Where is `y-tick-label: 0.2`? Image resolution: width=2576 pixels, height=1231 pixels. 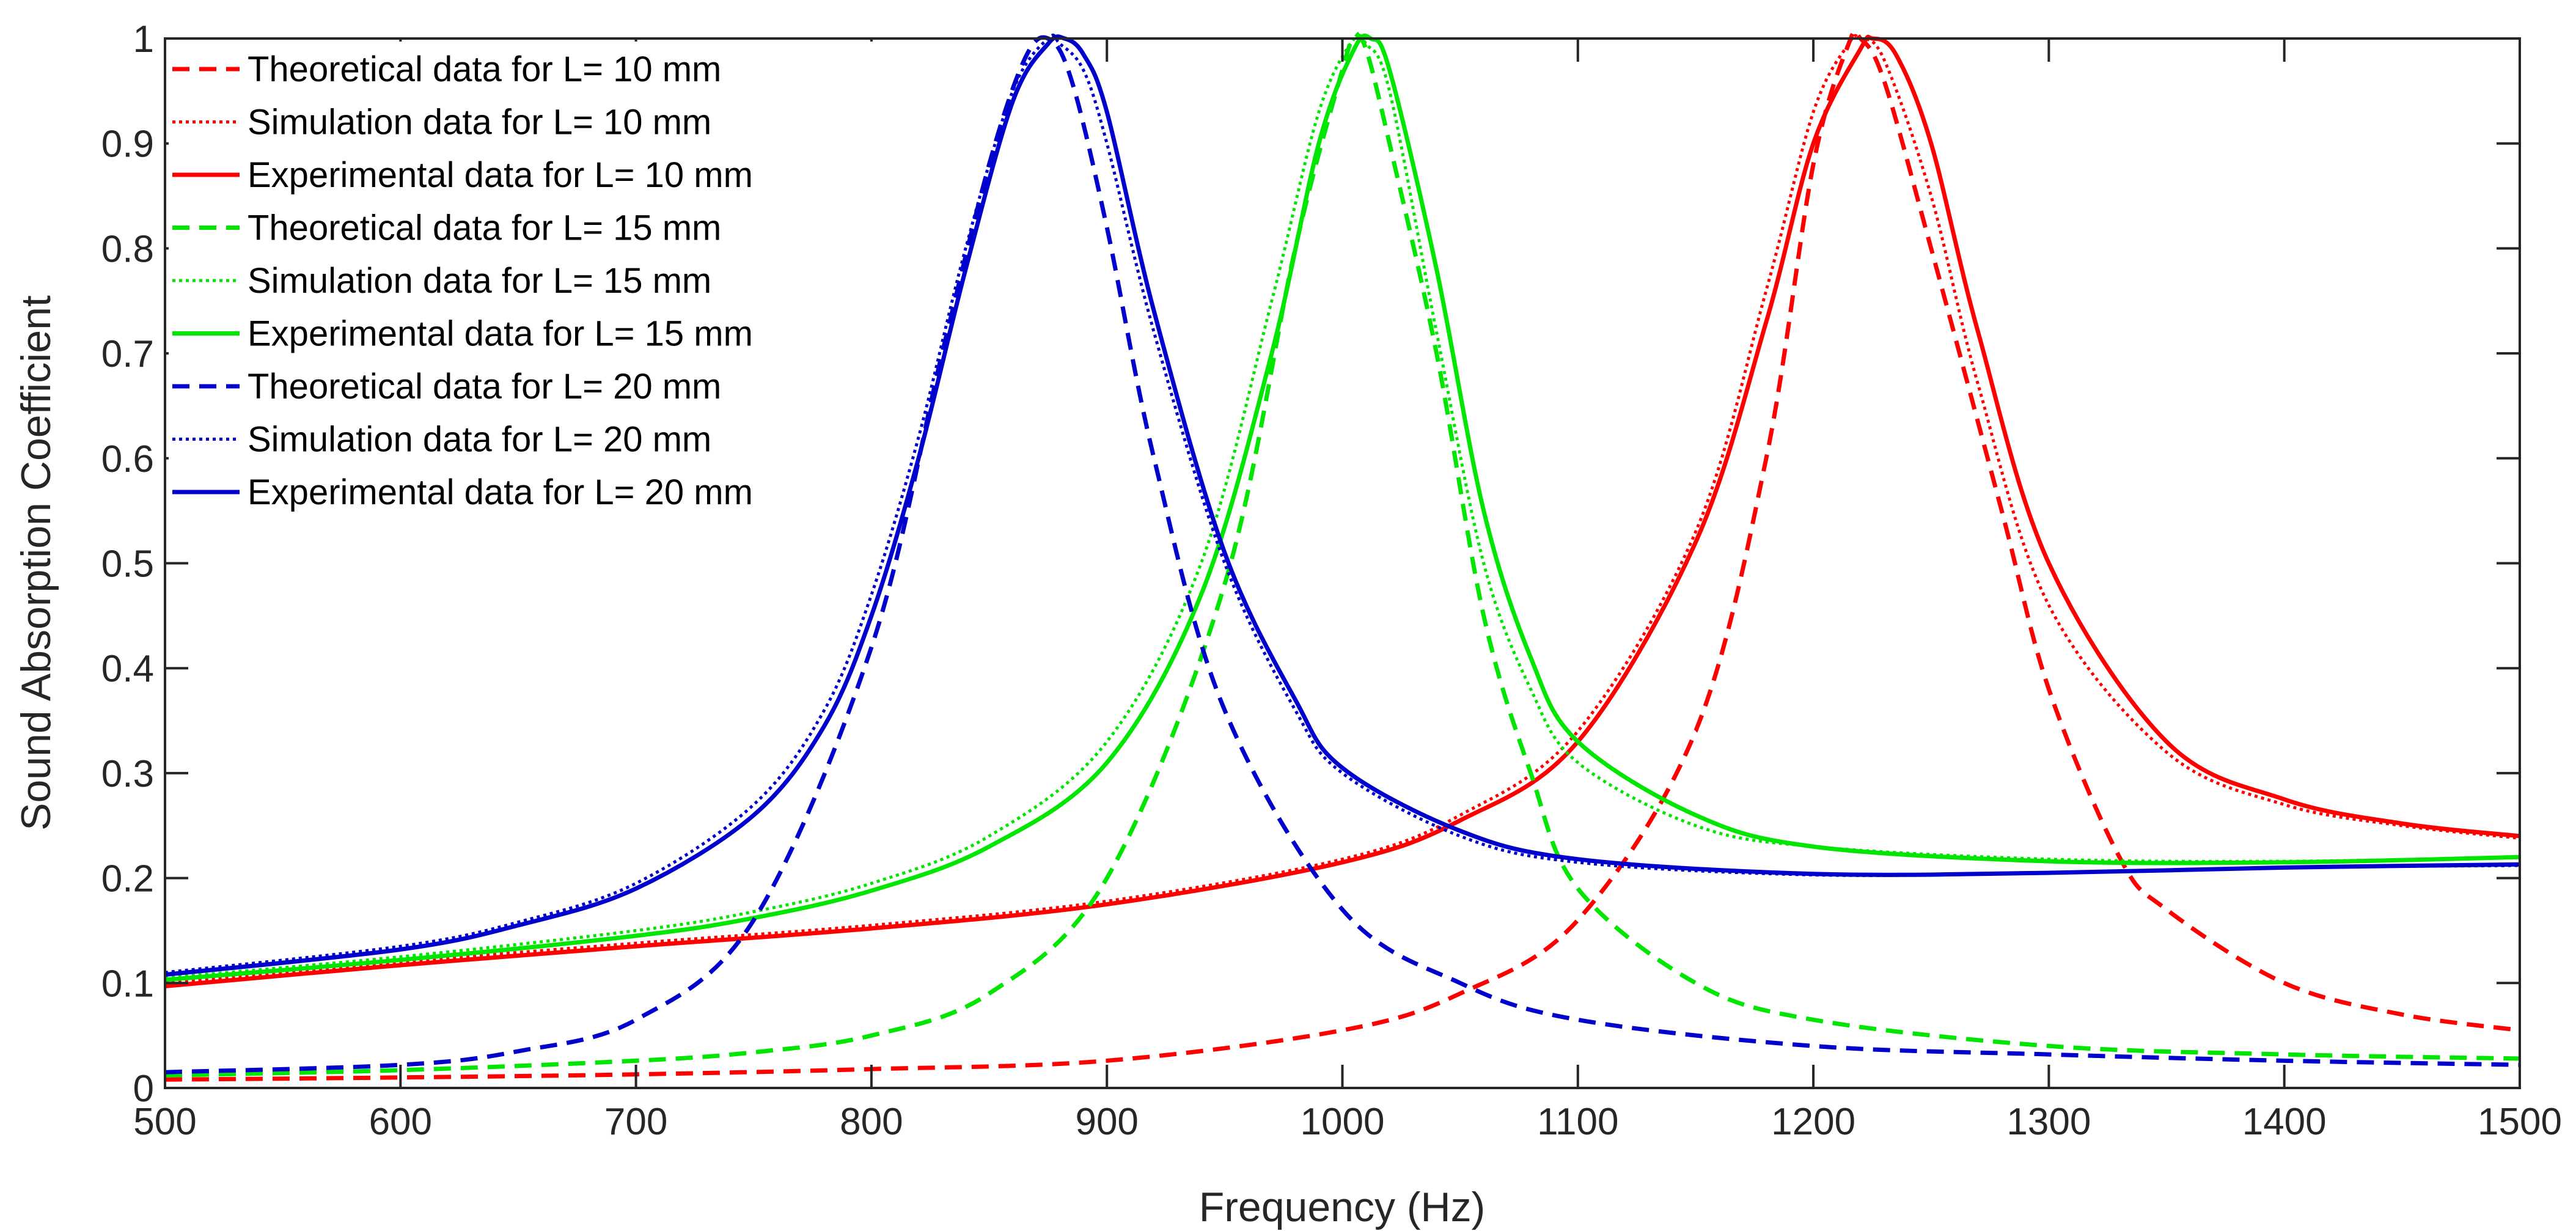 y-tick-label: 0.2 is located at coordinates (127, 879).